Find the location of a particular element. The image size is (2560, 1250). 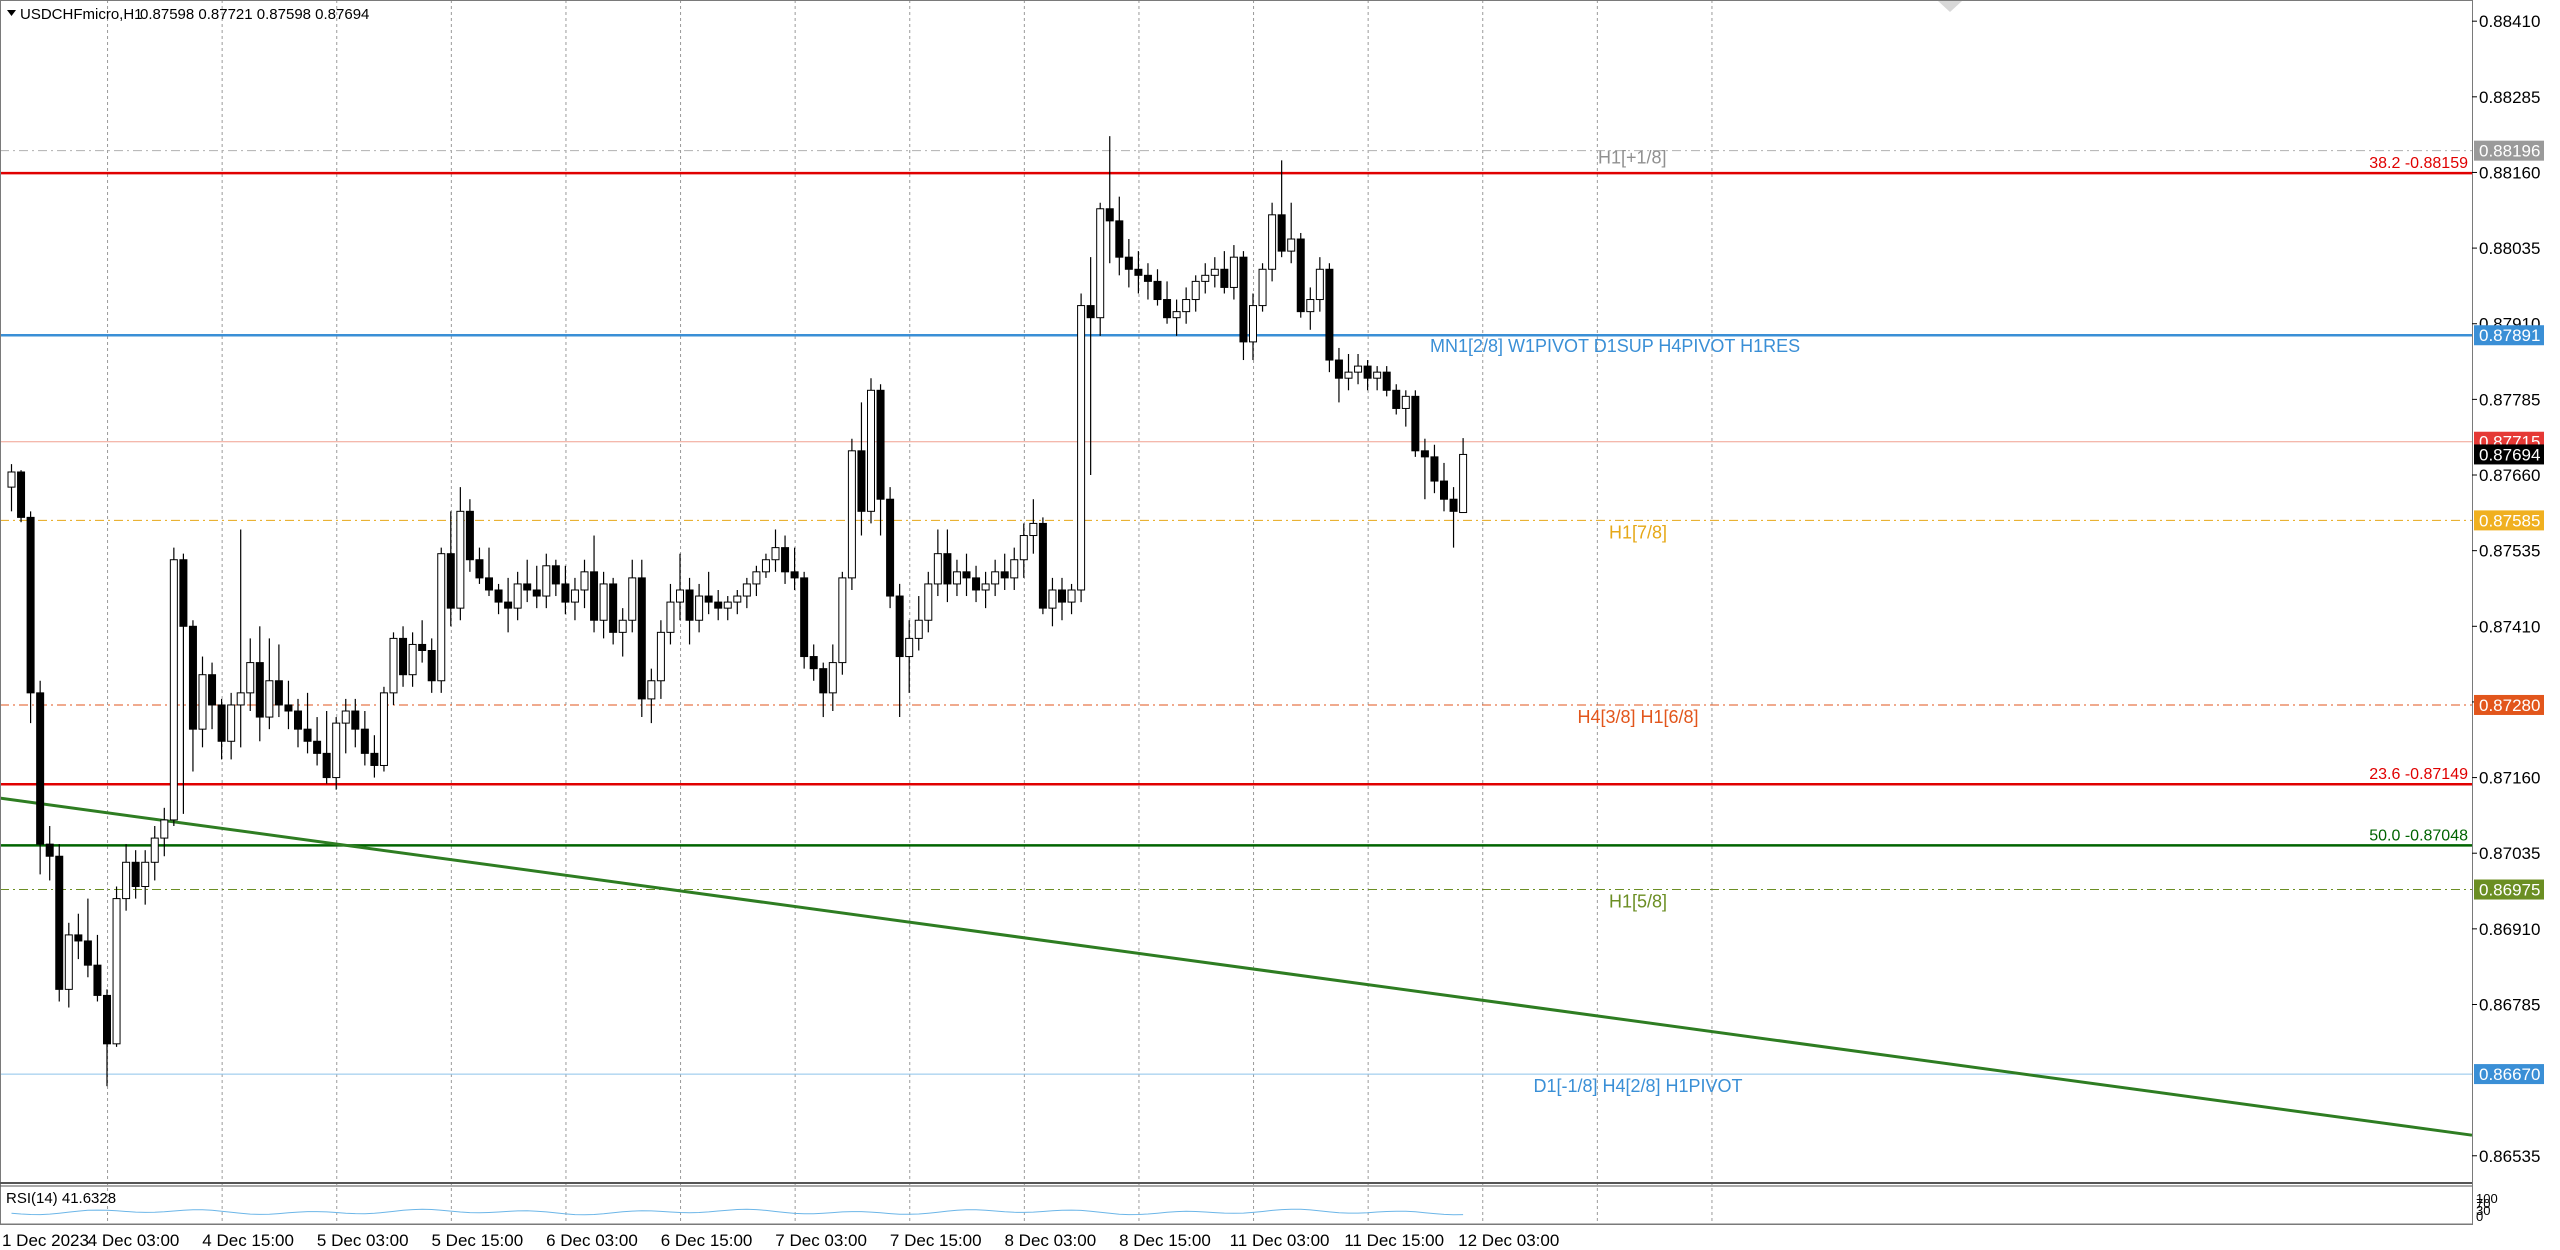

price-axis-badge-label: 0.87280 is located at coordinates (2509, 705).